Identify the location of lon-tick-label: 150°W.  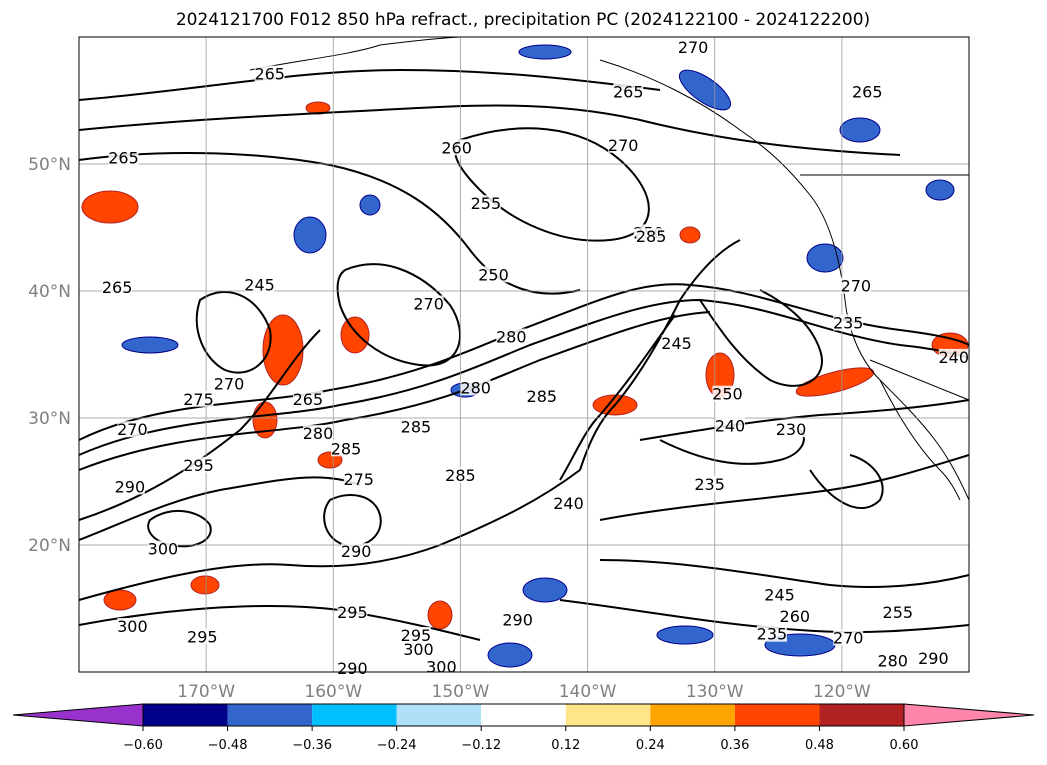
(461, 692).